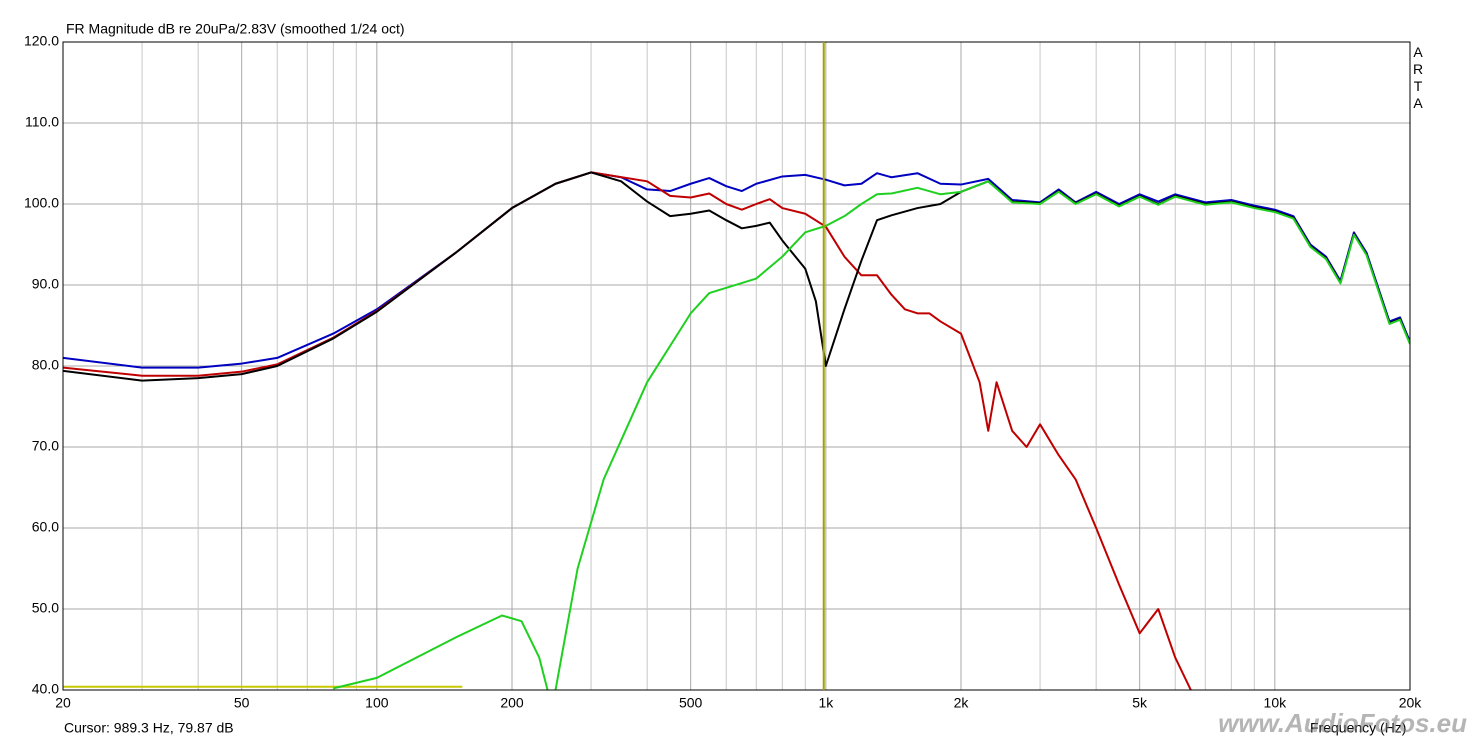 This screenshot has width=1473, height=741. What do you see at coordinates (45, 689) in the screenshot?
I see `y-tick-label: 40.0` at bounding box center [45, 689].